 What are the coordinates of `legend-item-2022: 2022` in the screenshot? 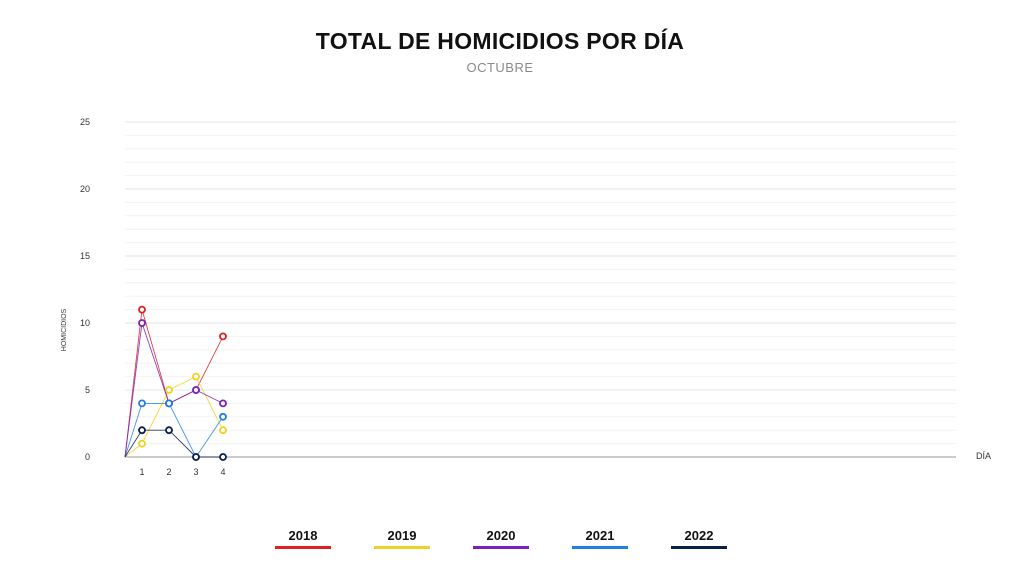 It's located at (699, 538).